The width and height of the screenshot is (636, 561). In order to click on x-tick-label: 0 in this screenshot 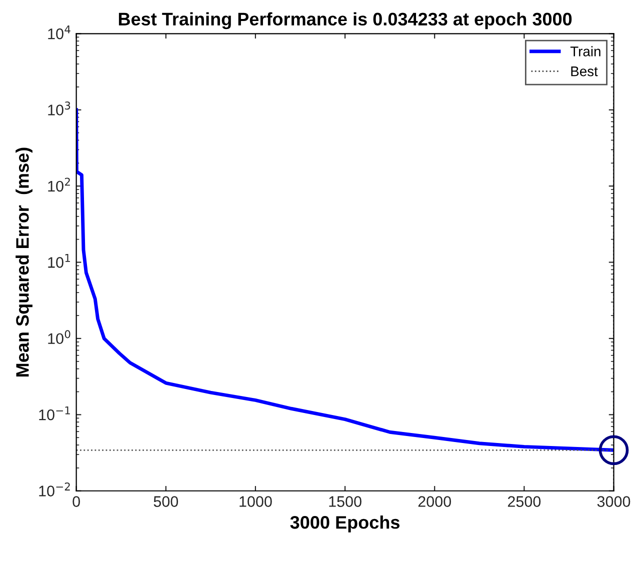, I will do `click(76, 501)`.